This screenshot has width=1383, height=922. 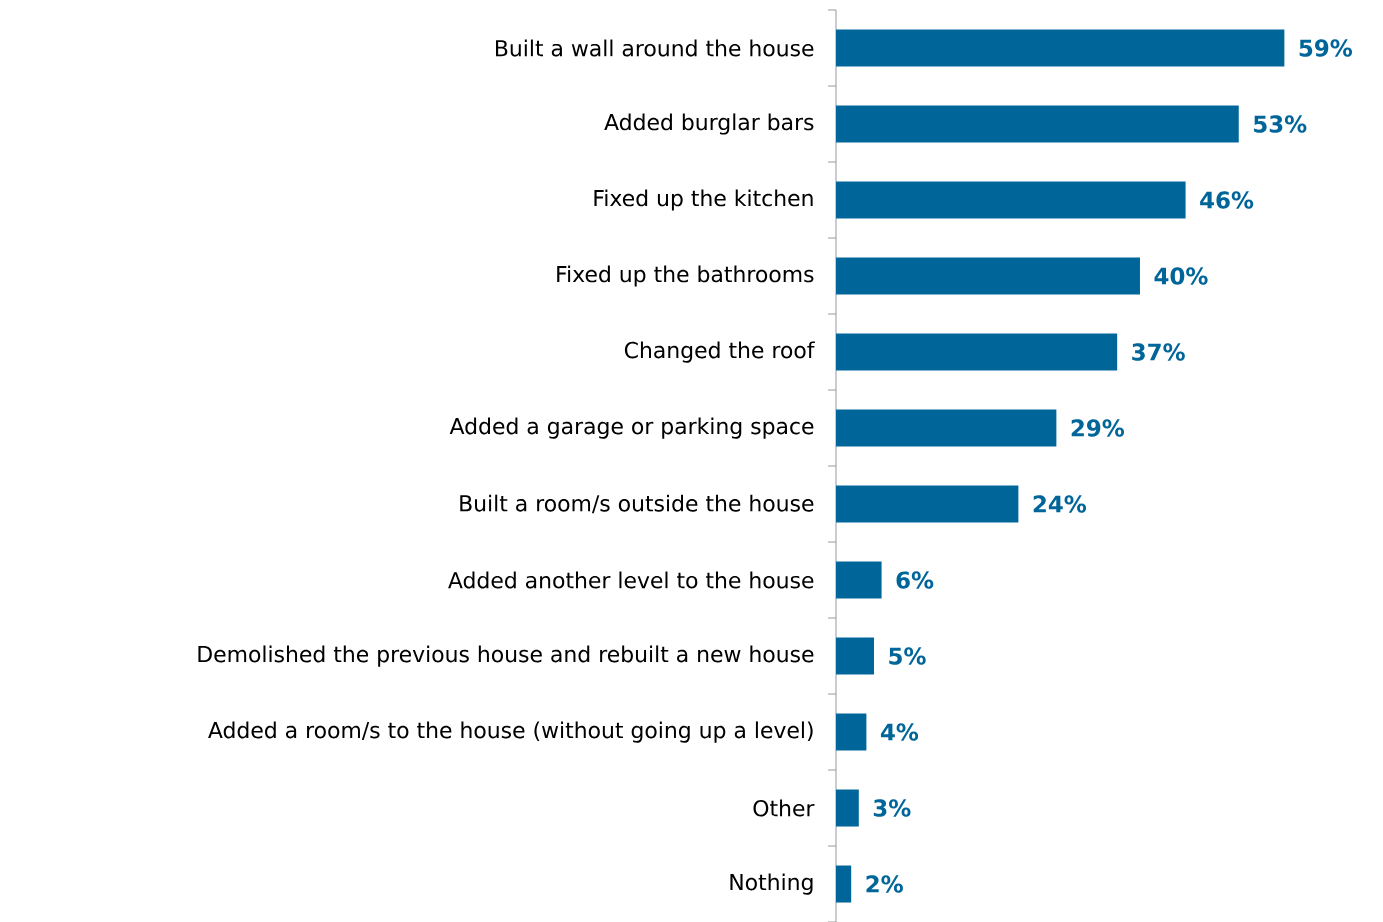 I want to click on data-label: 4%, so click(x=899, y=732).